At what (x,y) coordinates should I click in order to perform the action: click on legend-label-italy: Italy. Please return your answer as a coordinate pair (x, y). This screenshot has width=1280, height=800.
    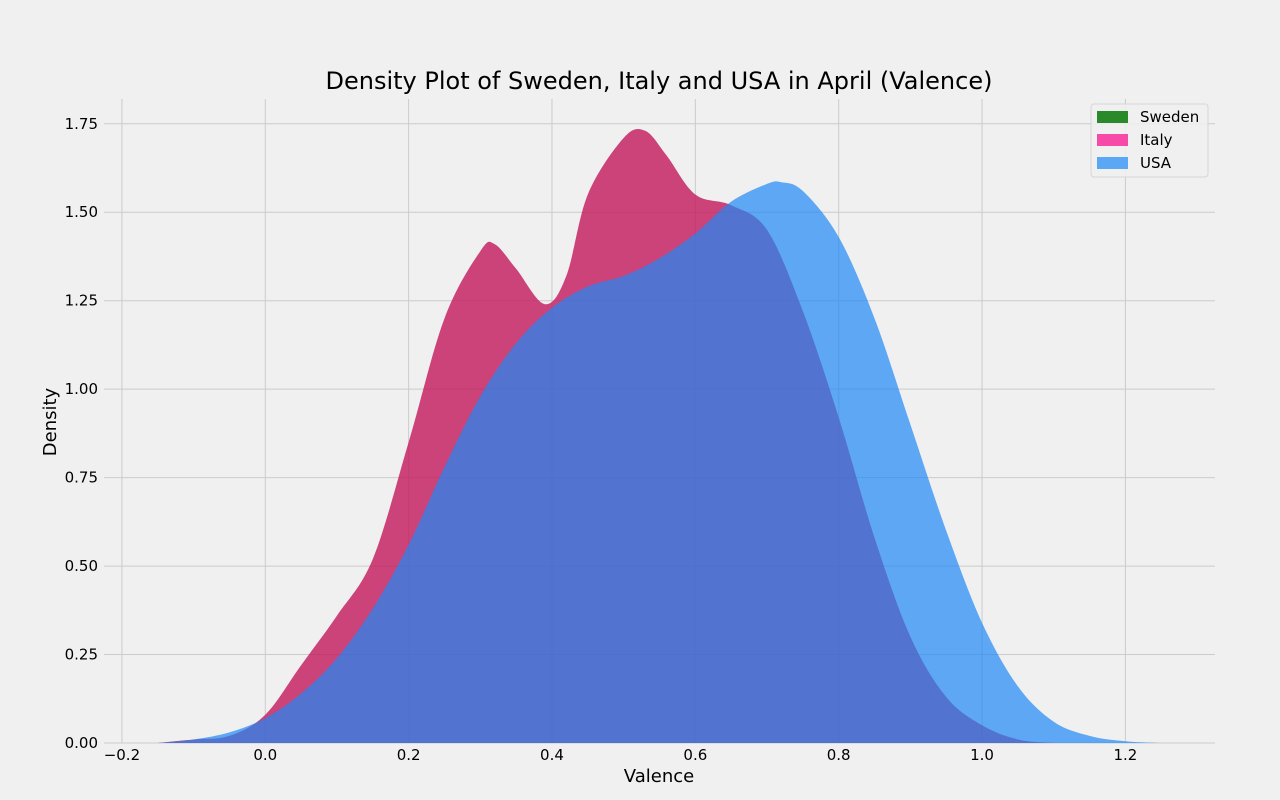
    Looking at the image, I should click on (1156, 140).